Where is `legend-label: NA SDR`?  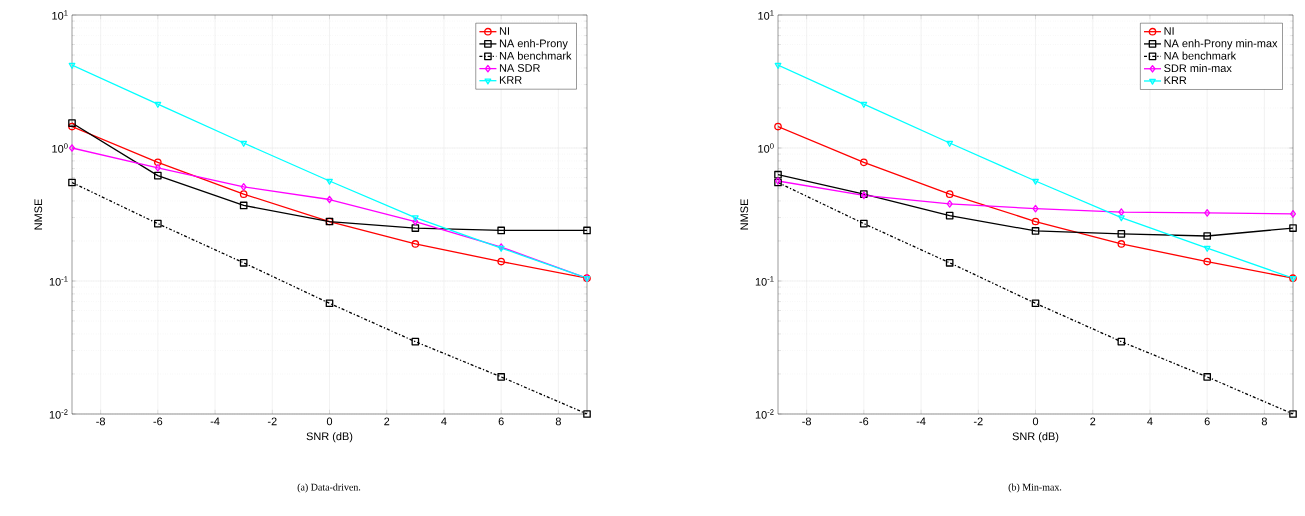 legend-label: NA SDR is located at coordinates (519, 68).